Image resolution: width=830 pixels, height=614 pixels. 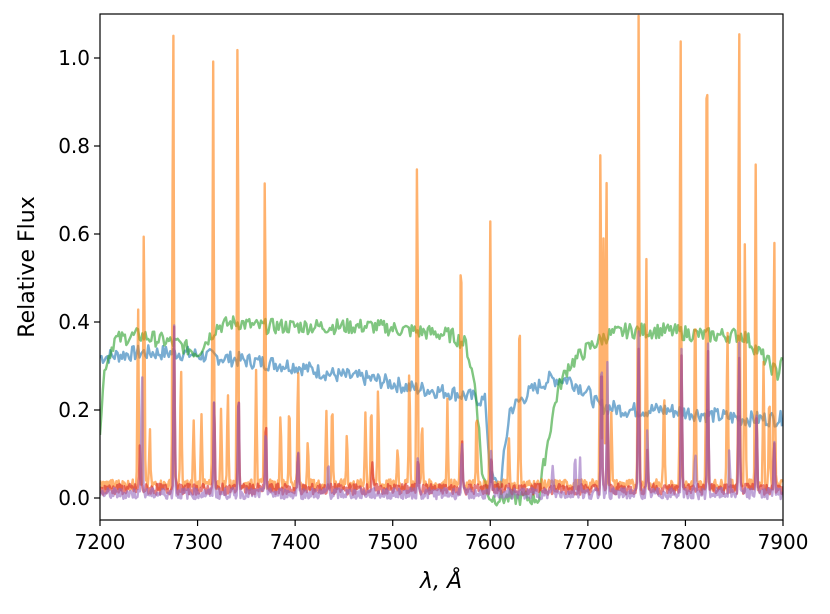 What do you see at coordinates (74, 410) in the screenshot?
I see `y-tick-label: 0.2` at bounding box center [74, 410].